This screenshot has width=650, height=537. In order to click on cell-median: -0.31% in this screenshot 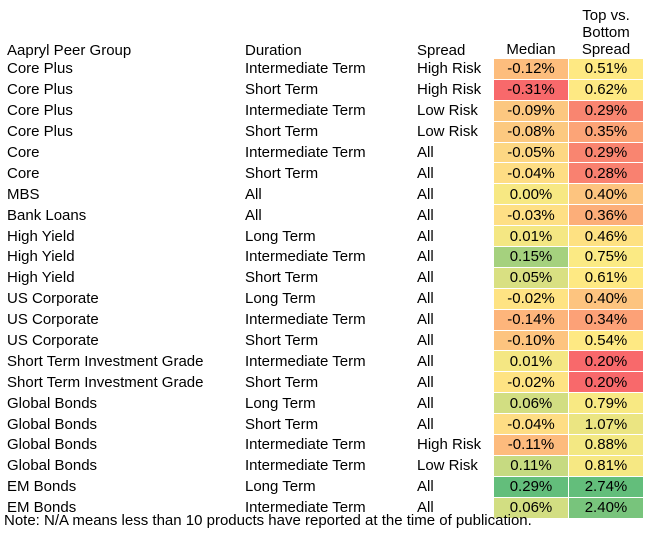, I will do `click(531, 89)`.